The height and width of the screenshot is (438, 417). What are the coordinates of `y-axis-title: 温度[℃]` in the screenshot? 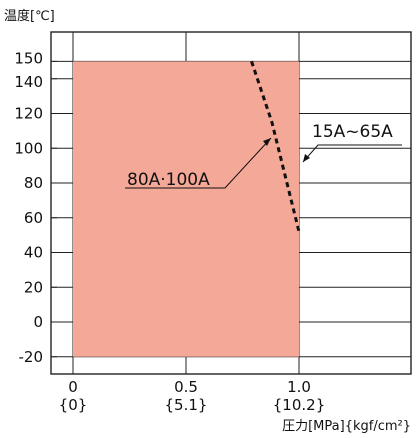 It's located at (29, 16).